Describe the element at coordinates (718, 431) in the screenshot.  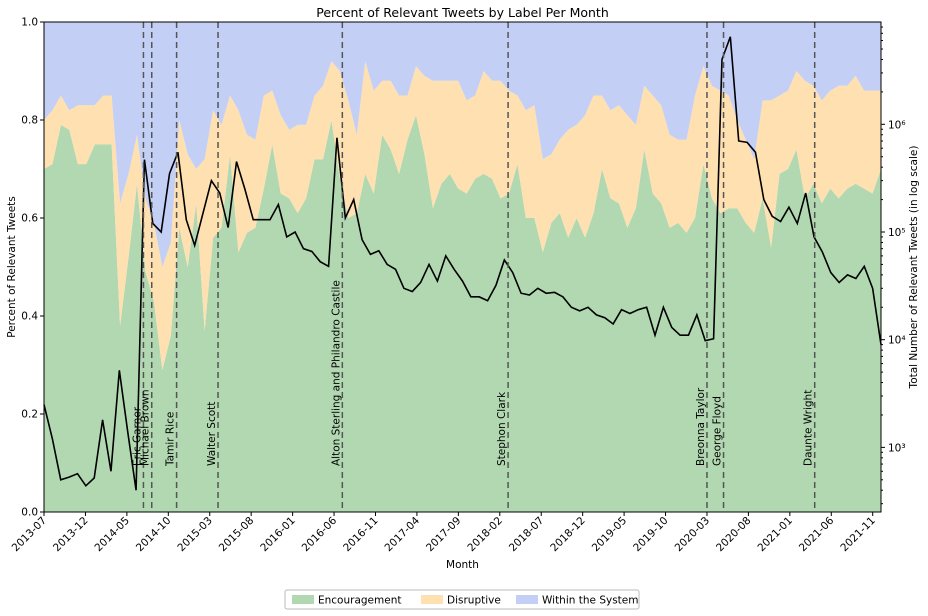
I see `event-label: George Floyd` at that location.